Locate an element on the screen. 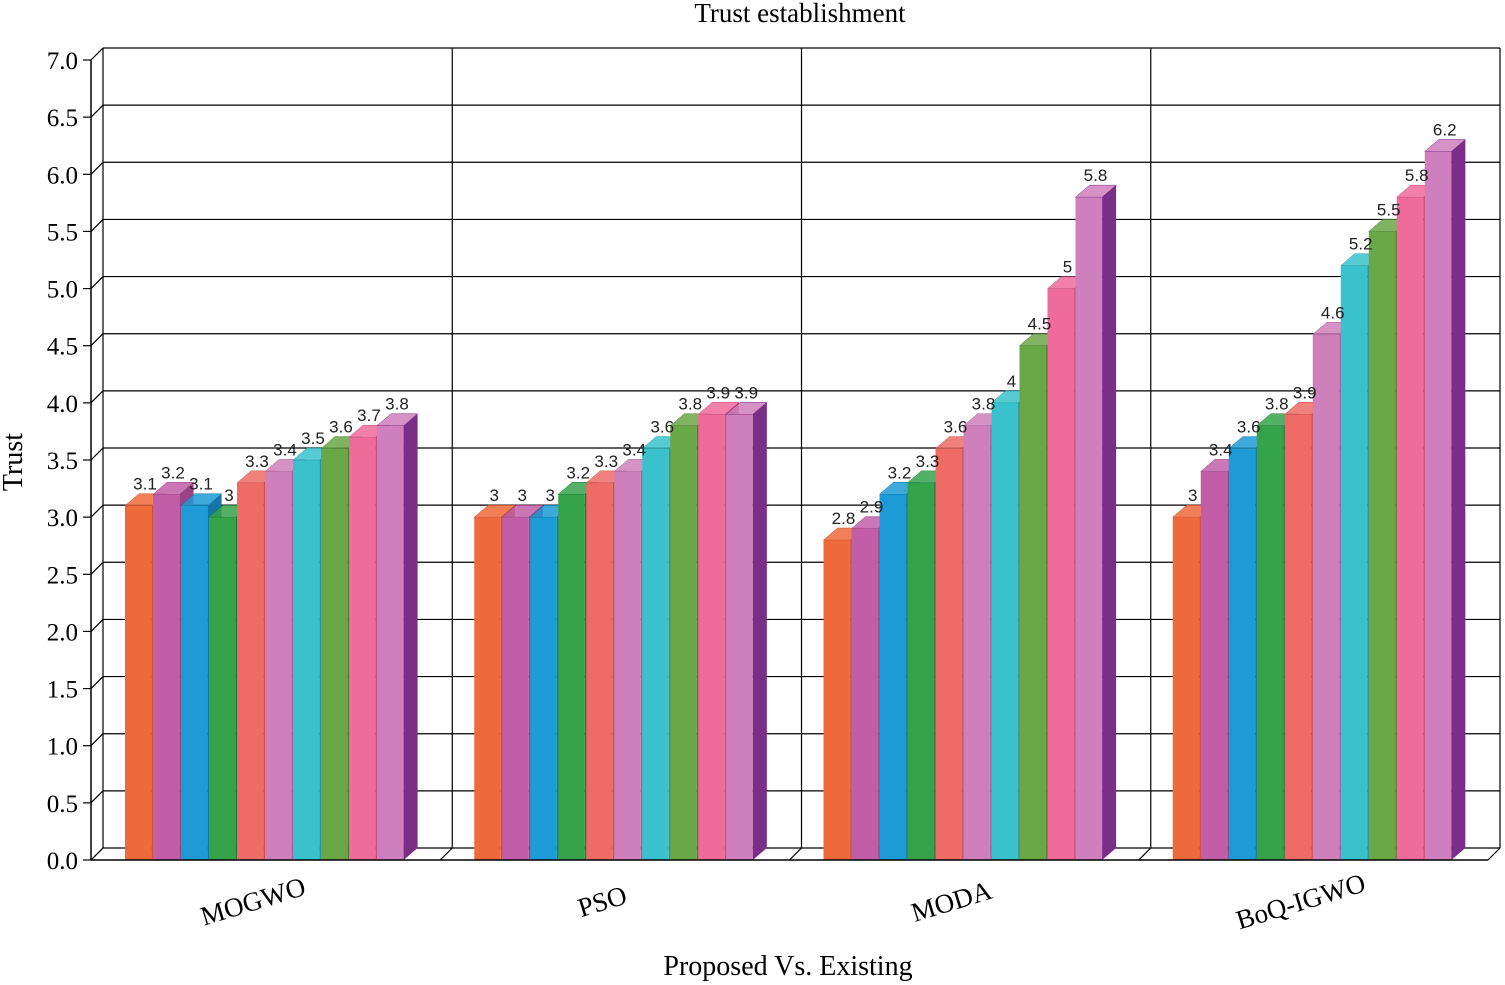  y-tick-label: 6.5 is located at coordinates (62, 118).